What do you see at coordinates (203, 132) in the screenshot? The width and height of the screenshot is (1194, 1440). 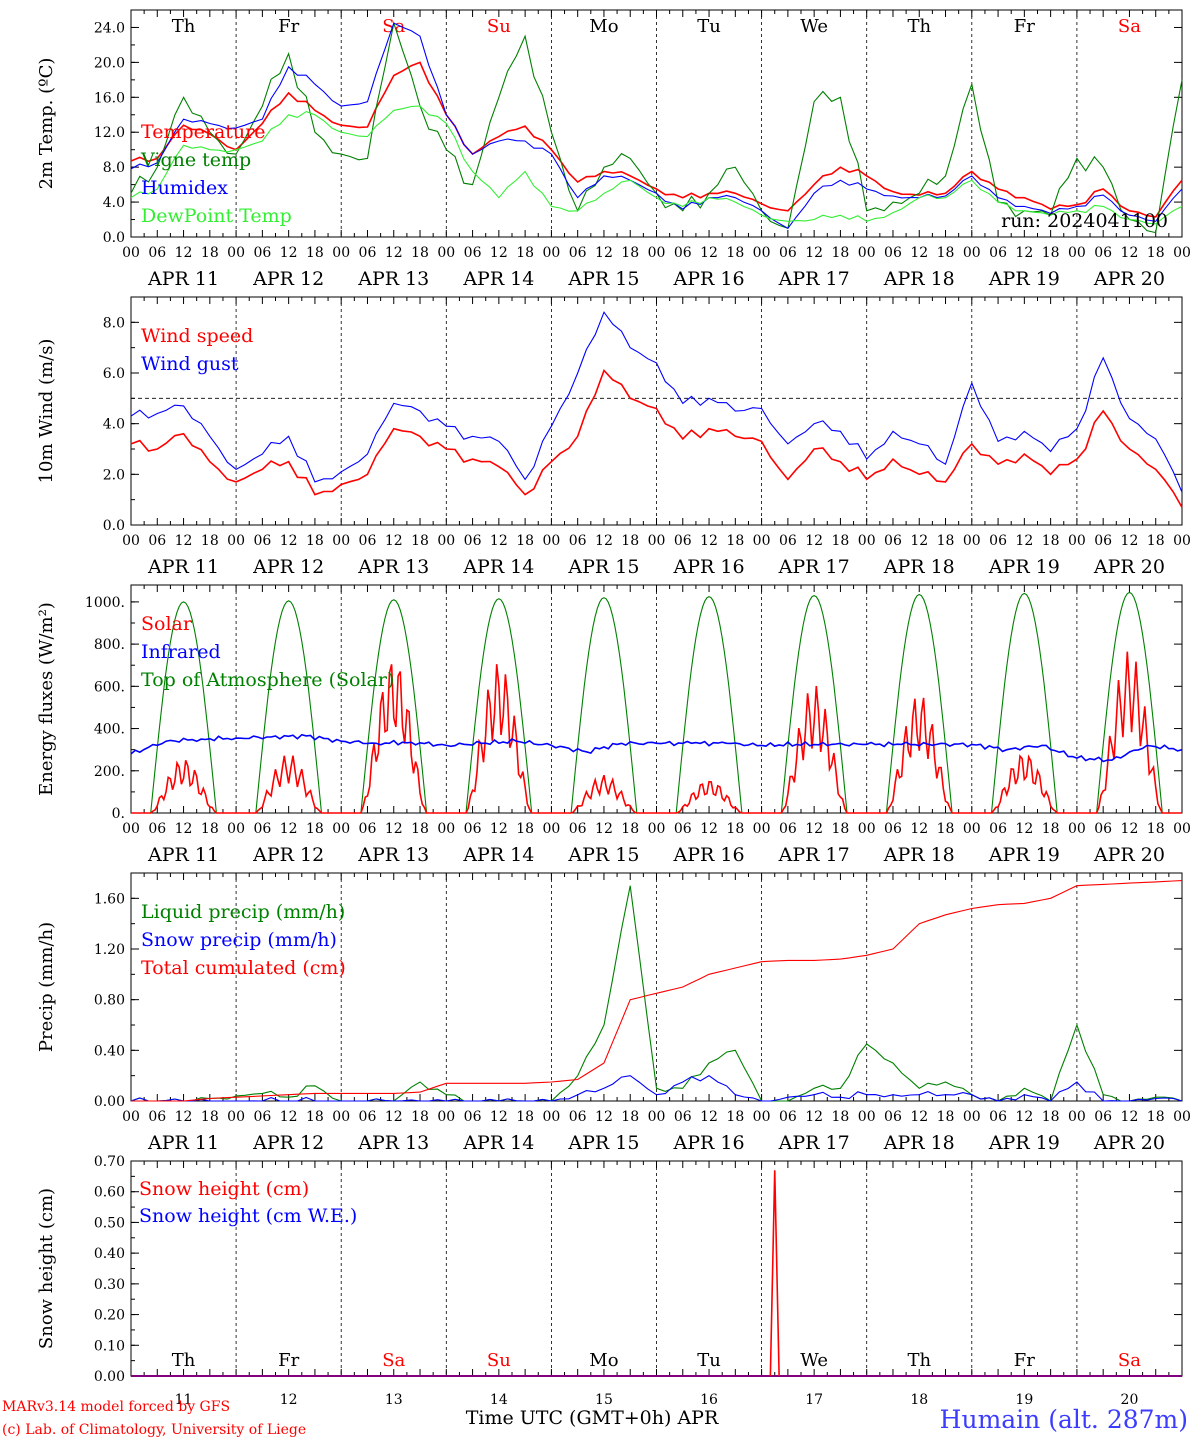 I see `legend-entry: Temperature` at bounding box center [203, 132].